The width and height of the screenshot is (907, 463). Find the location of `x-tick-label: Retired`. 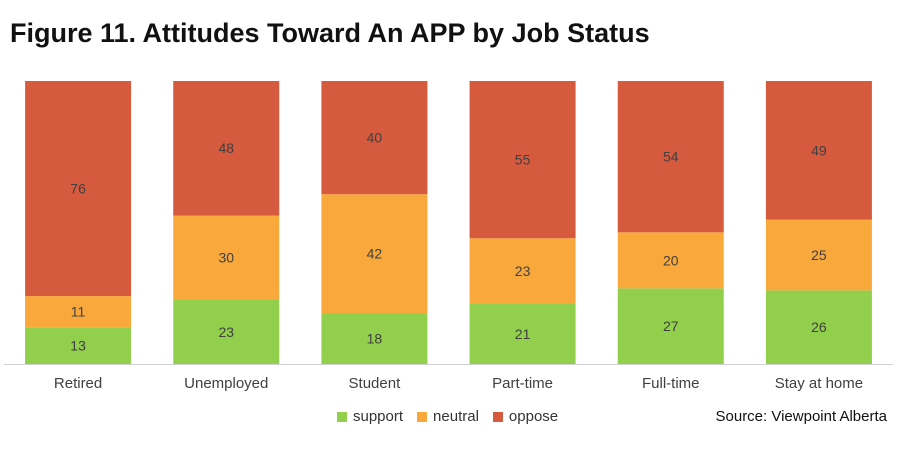

x-tick-label: Retired is located at coordinates (78, 383).